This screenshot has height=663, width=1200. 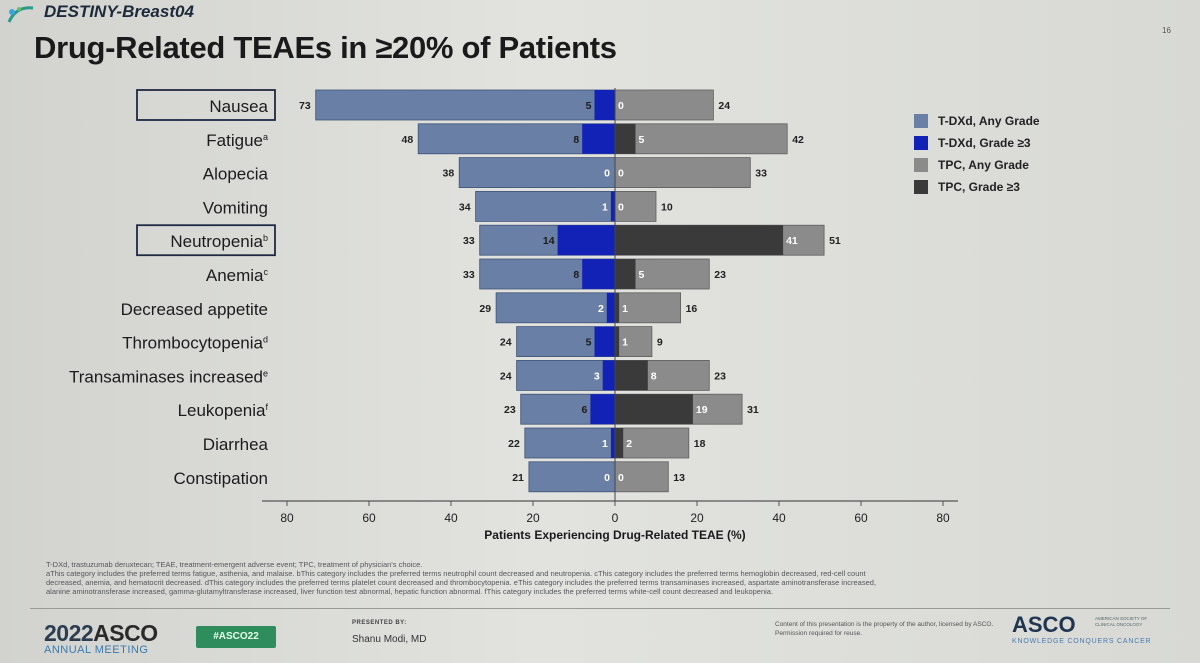 I want to click on footnote-marker: d, so click(x=265, y=340).